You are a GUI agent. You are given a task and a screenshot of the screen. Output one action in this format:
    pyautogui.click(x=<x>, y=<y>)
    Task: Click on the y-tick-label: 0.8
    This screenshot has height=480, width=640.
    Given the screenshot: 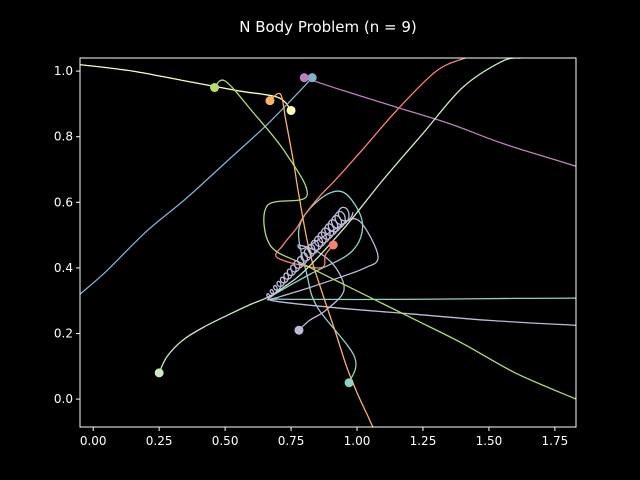 What is the action you would take?
    pyautogui.click(x=63, y=137)
    